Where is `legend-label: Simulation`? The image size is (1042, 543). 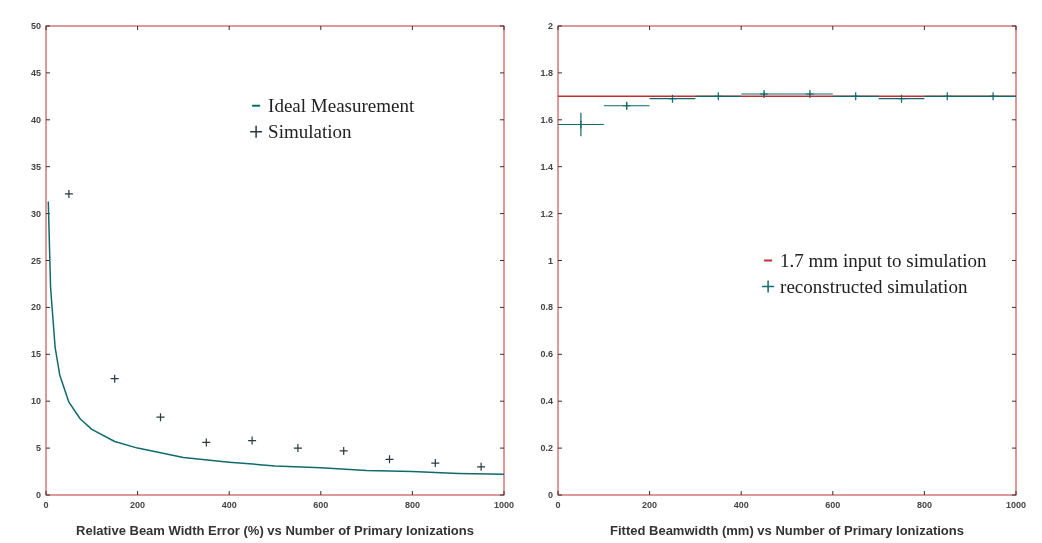
legend-label: Simulation is located at coordinates (310, 131).